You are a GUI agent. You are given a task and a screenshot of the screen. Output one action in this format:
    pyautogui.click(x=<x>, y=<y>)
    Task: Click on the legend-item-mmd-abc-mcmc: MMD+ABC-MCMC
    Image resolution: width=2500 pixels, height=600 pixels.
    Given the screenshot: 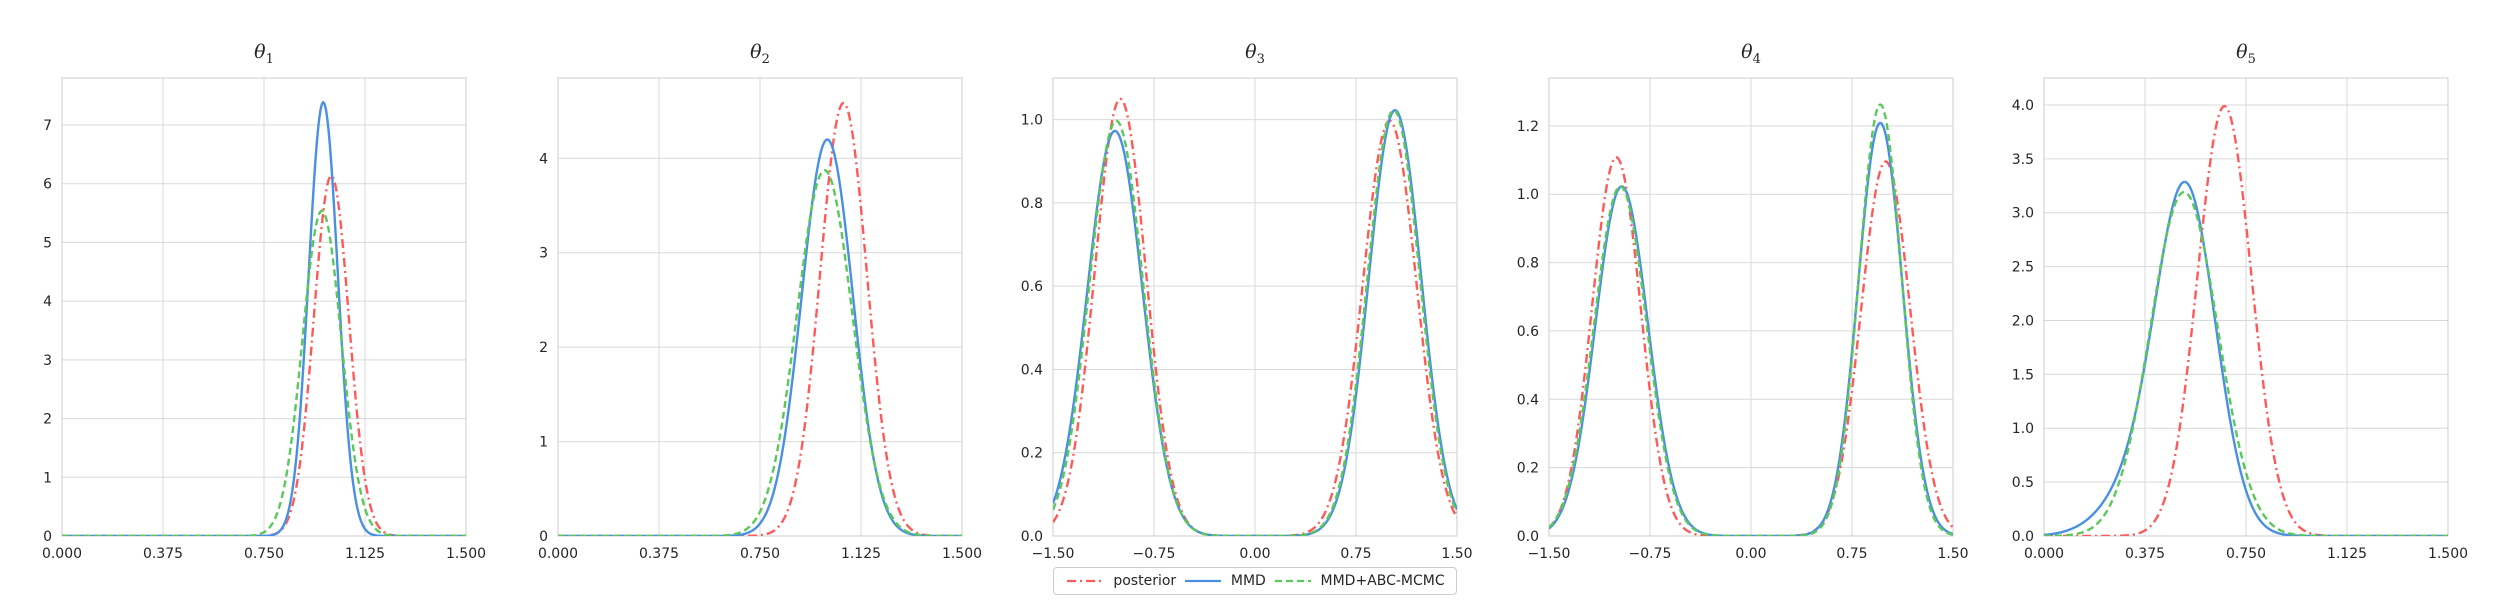 What is the action you would take?
    pyautogui.click(x=1359, y=581)
    